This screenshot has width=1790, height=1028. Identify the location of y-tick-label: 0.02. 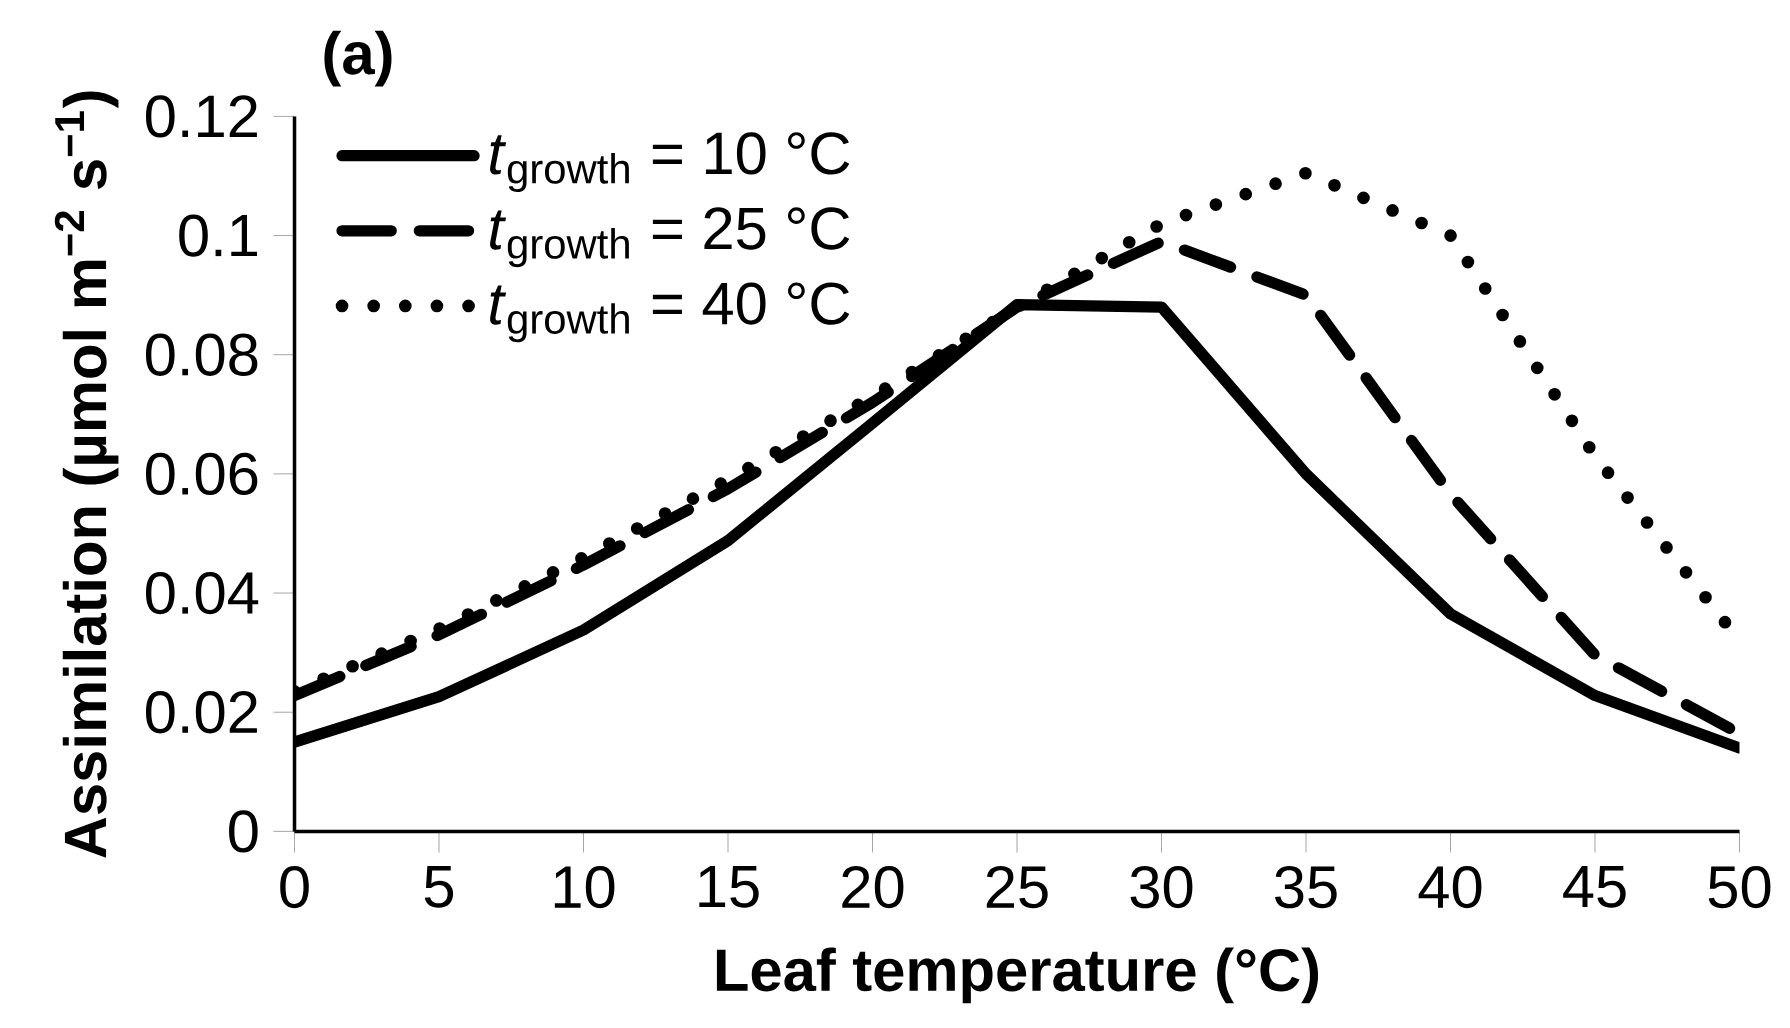
(201, 712).